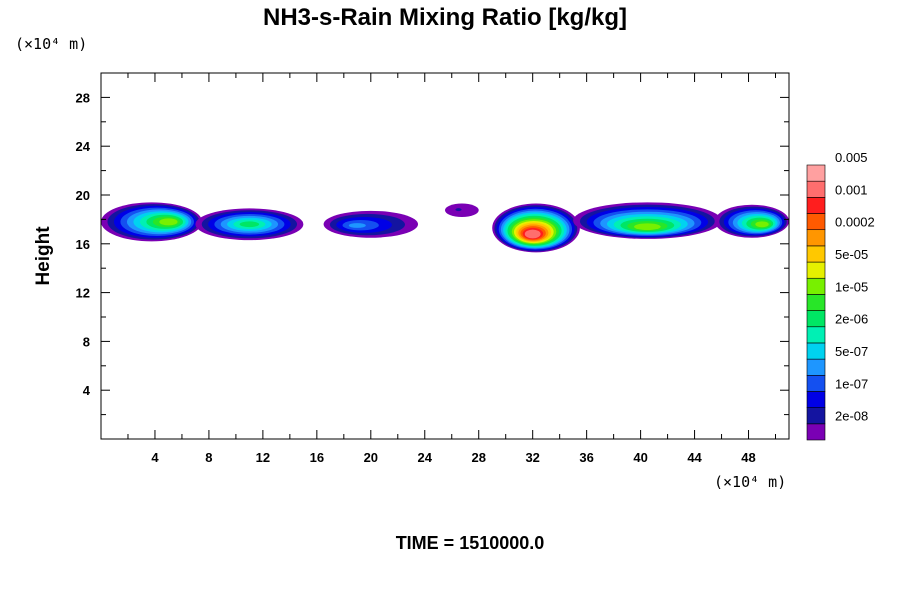  I want to click on colorbar-label: 0.005, so click(851, 157).